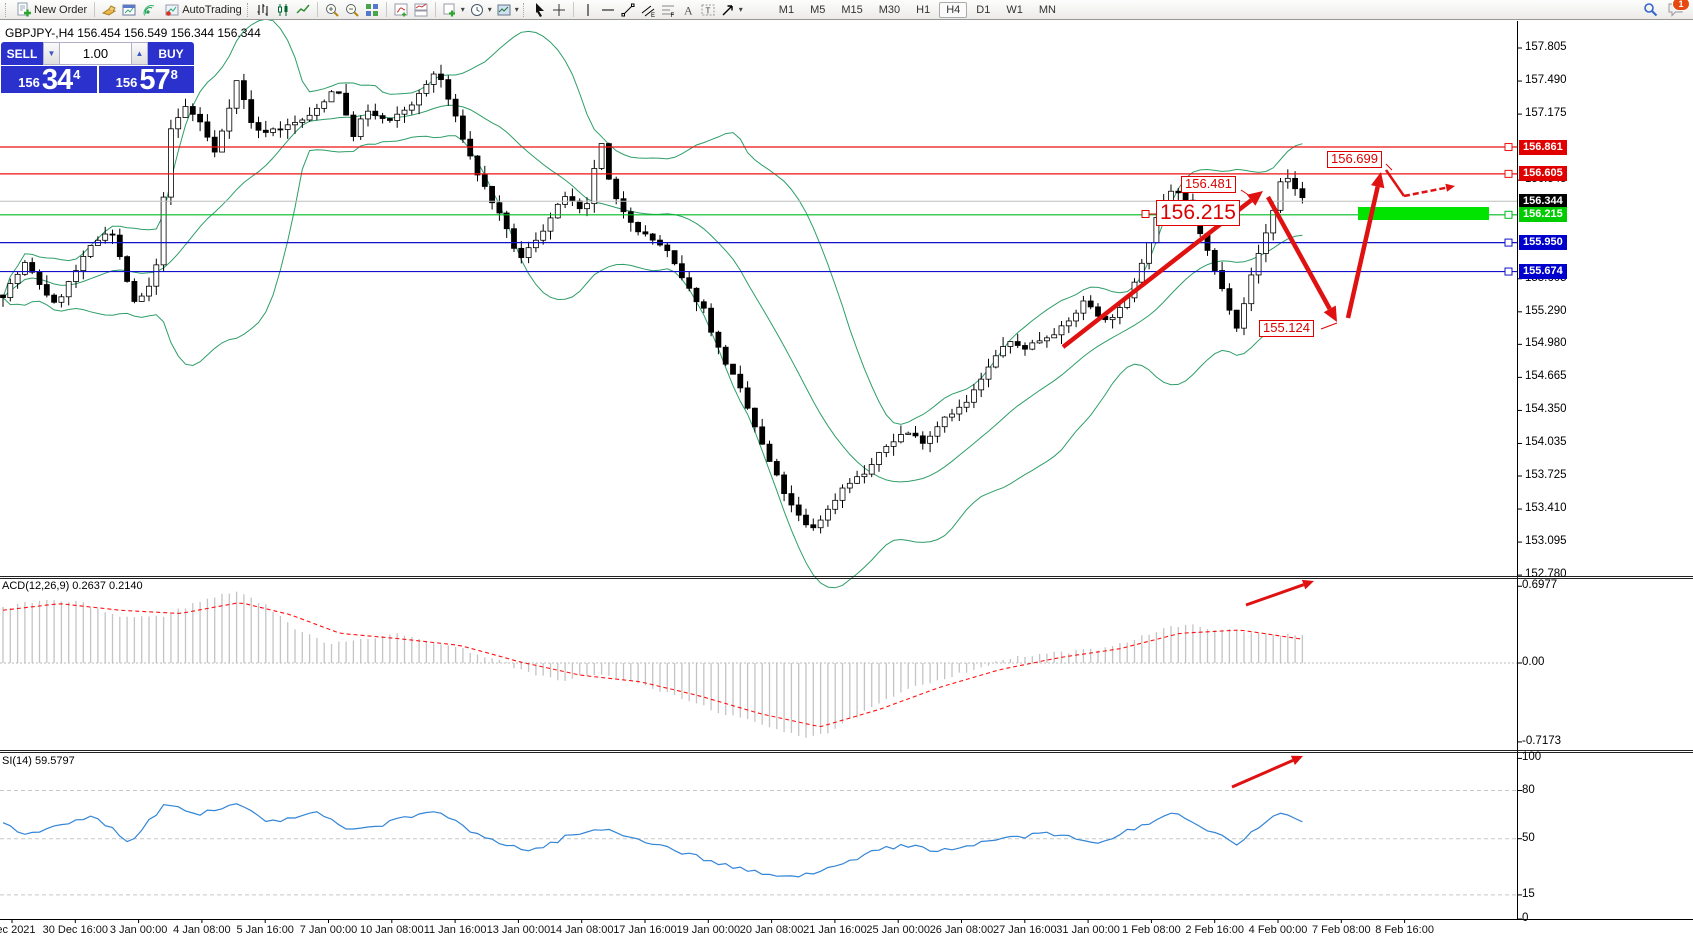 This screenshot has height=941, width=1693. What do you see at coordinates (489, 9) in the screenshot?
I see `periods-dropdown-caret: ▾` at bounding box center [489, 9].